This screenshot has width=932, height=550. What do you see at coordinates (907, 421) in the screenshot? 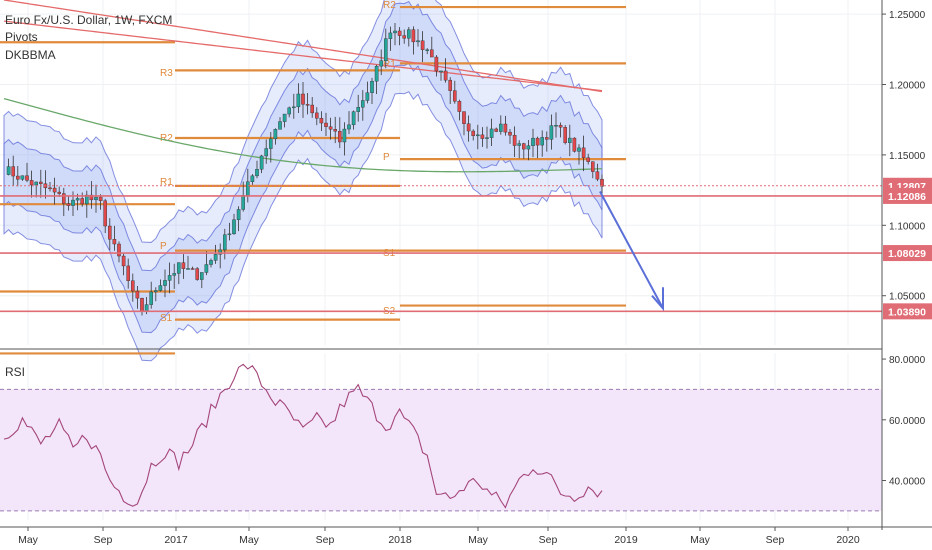
I see `rsi-tick-label: 60.0000` at bounding box center [907, 421].